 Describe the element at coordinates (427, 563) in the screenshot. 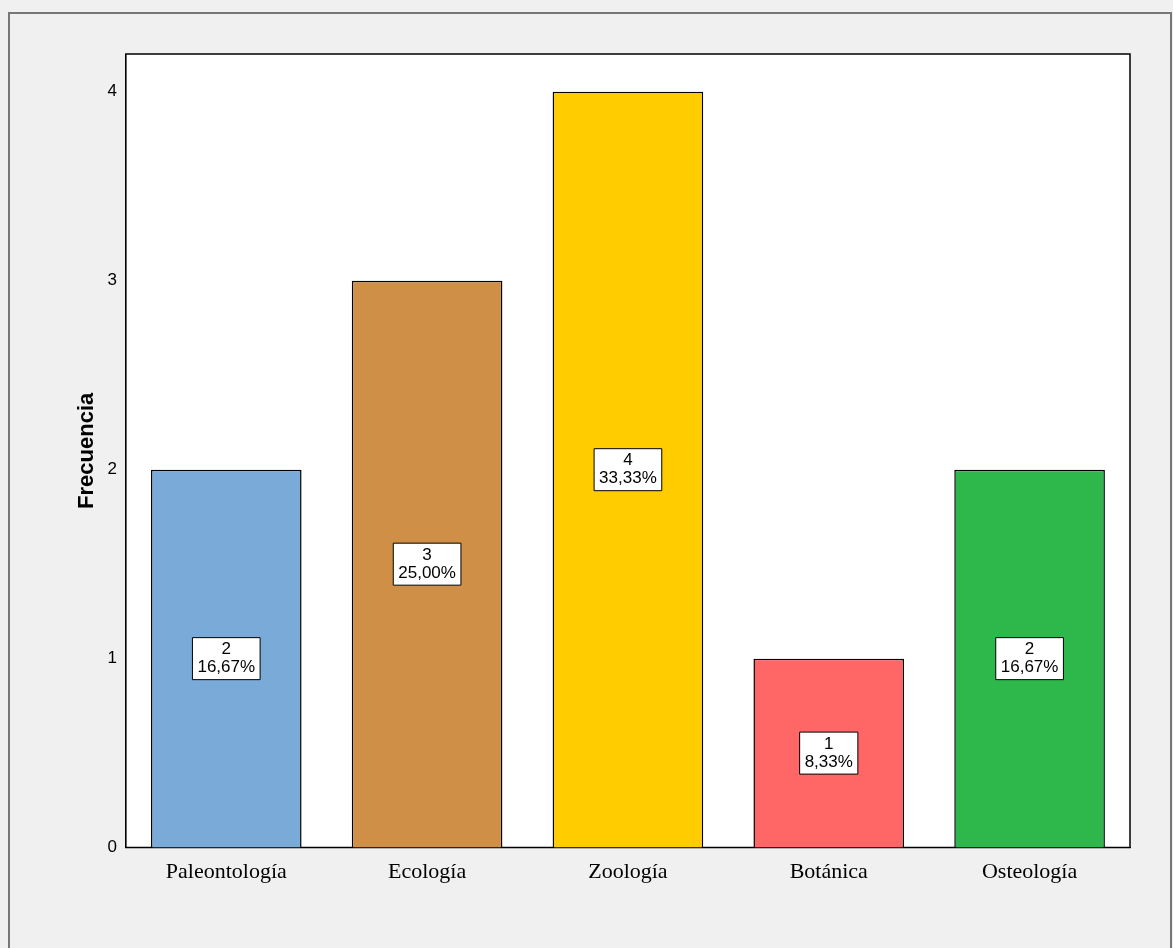

I see `data-label: 3 25,00%` at that location.